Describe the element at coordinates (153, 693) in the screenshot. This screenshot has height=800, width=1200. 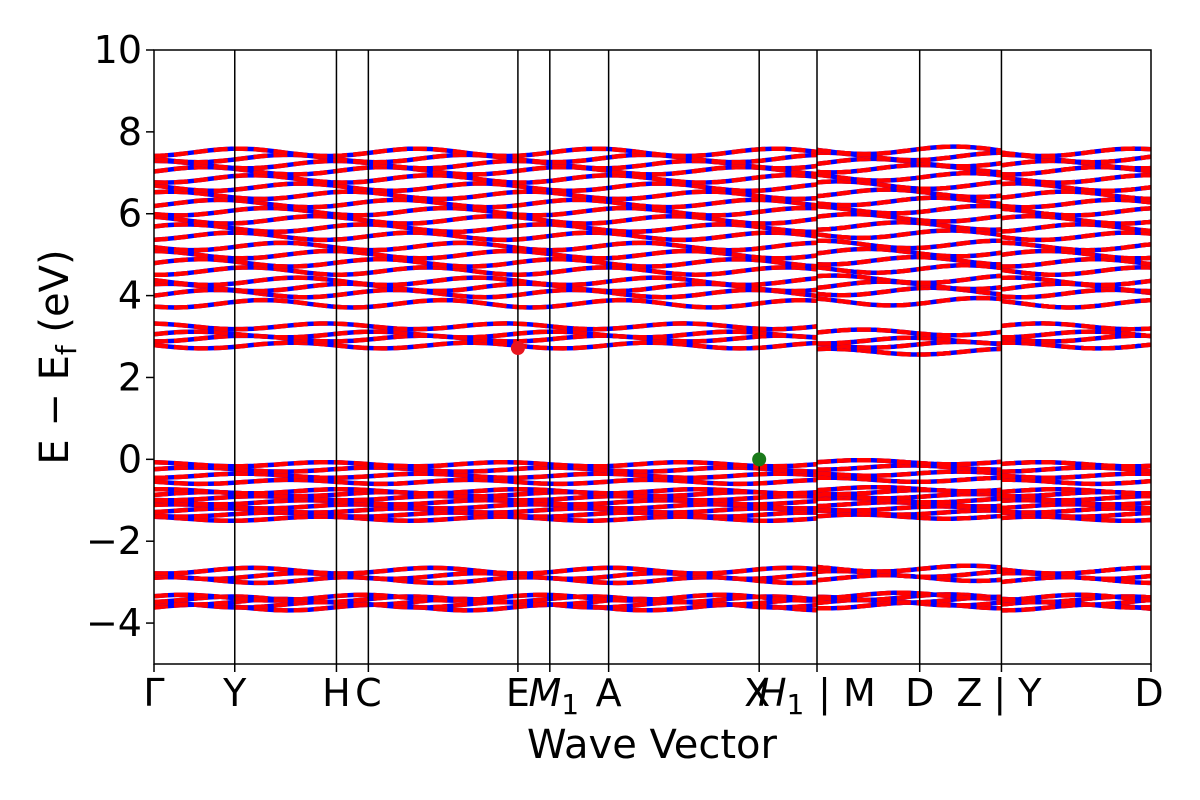
I see `k-point-label: Γ` at that location.